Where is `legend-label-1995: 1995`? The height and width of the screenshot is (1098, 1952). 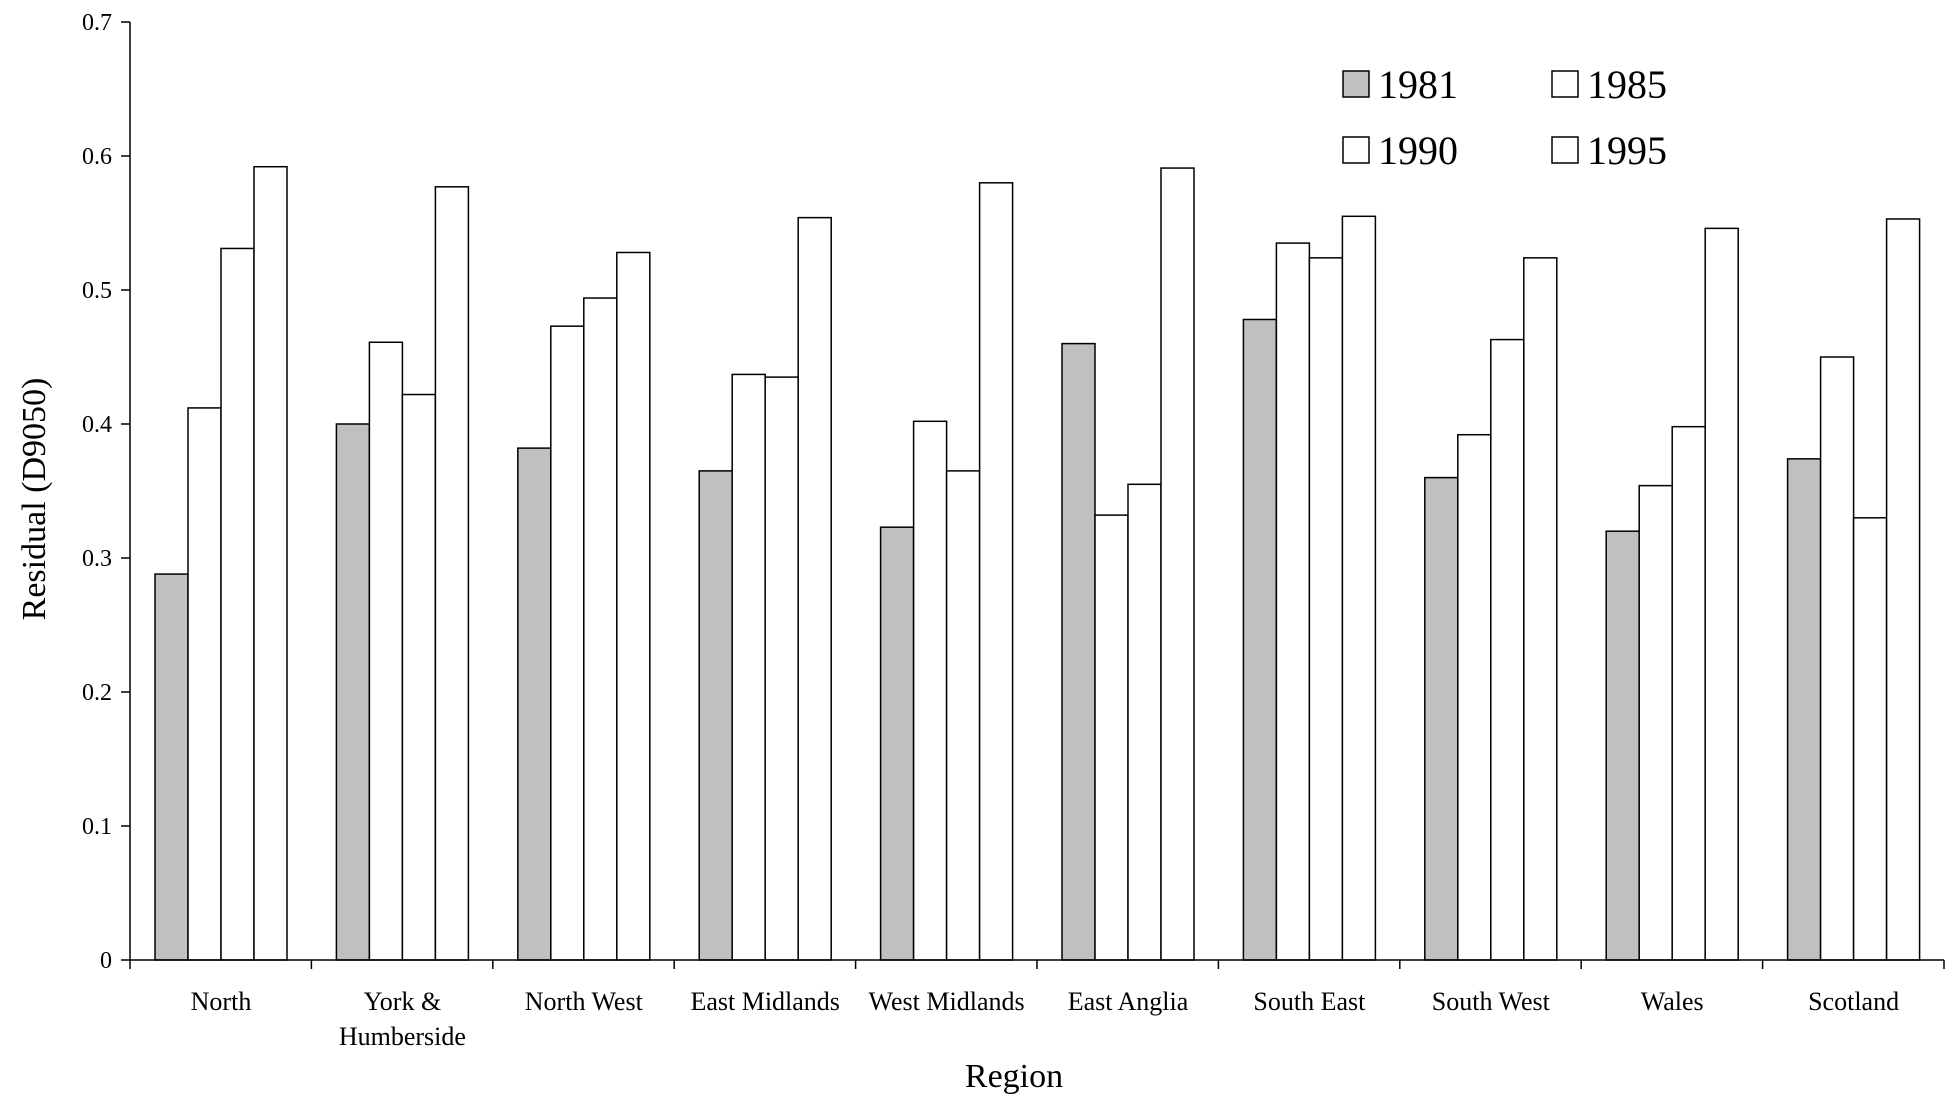
legend-label-1995: 1995 is located at coordinates (1627, 150).